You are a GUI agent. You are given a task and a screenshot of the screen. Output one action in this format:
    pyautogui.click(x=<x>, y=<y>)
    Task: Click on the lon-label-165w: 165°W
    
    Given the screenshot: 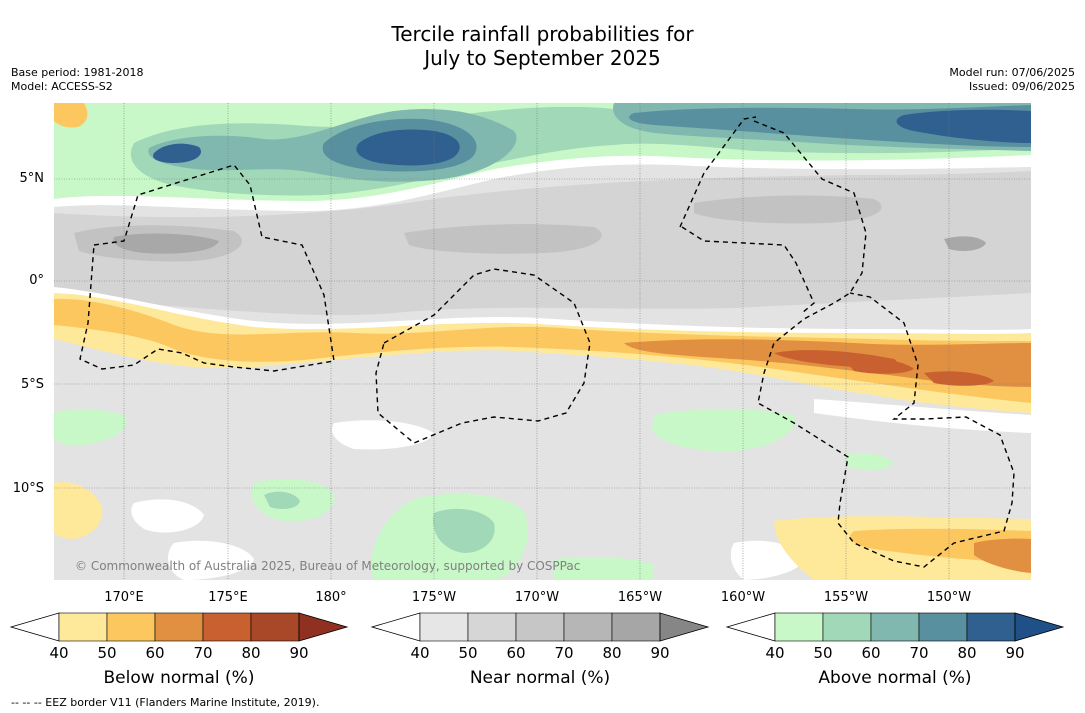 What is the action you would take?
    pyautogui.click(x=640, y=597)
    